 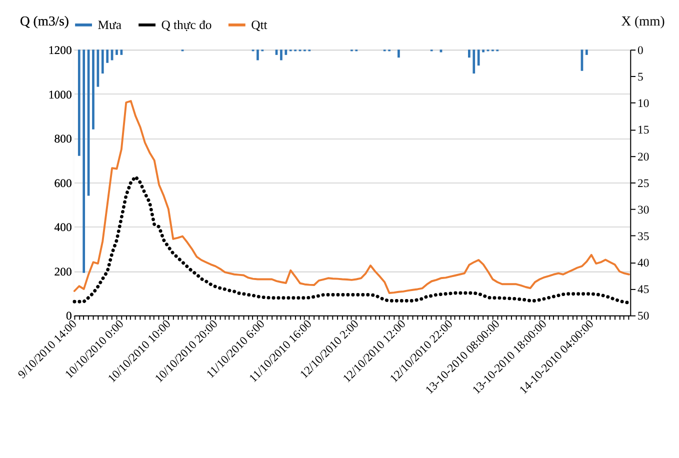 I want to click on y2-tick-label: 20, so click(x=643, y=157).